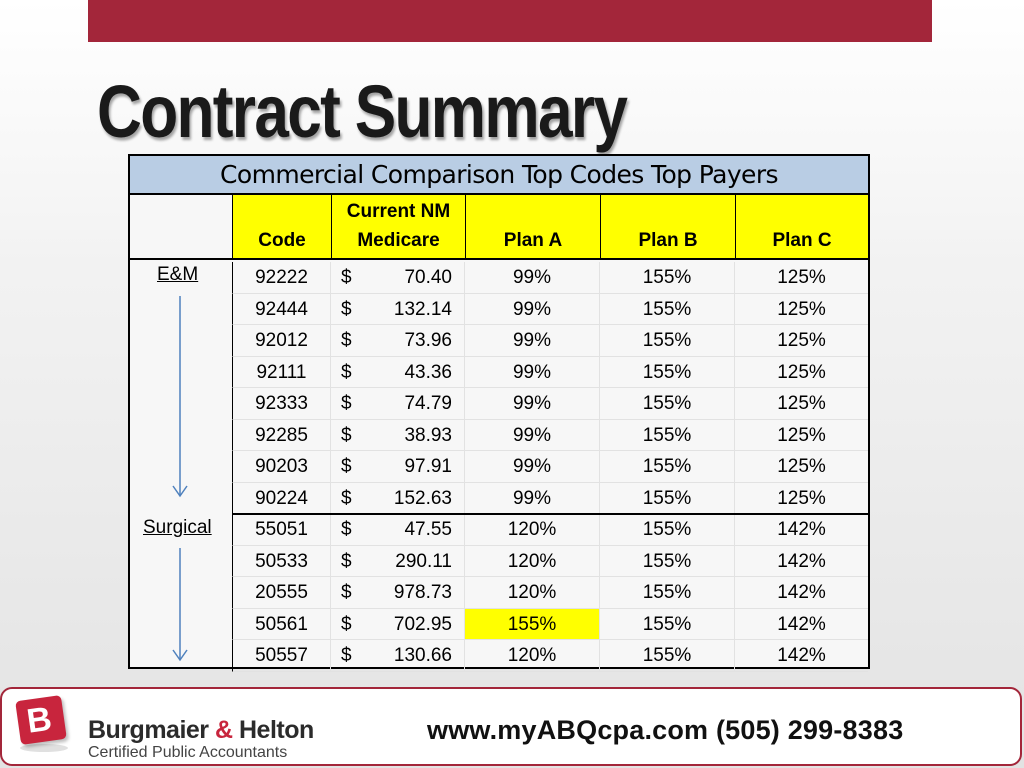  I want to click on table-row: 92333 $74.79 99% 155% 125%, so click(499, 404).